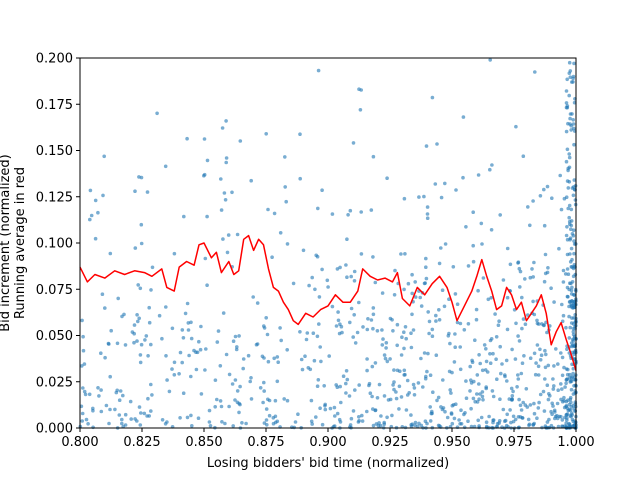  Describe the element at coordinates (54, 105) in the screenshot. I see `y-tick-label: 0.175` at that location.